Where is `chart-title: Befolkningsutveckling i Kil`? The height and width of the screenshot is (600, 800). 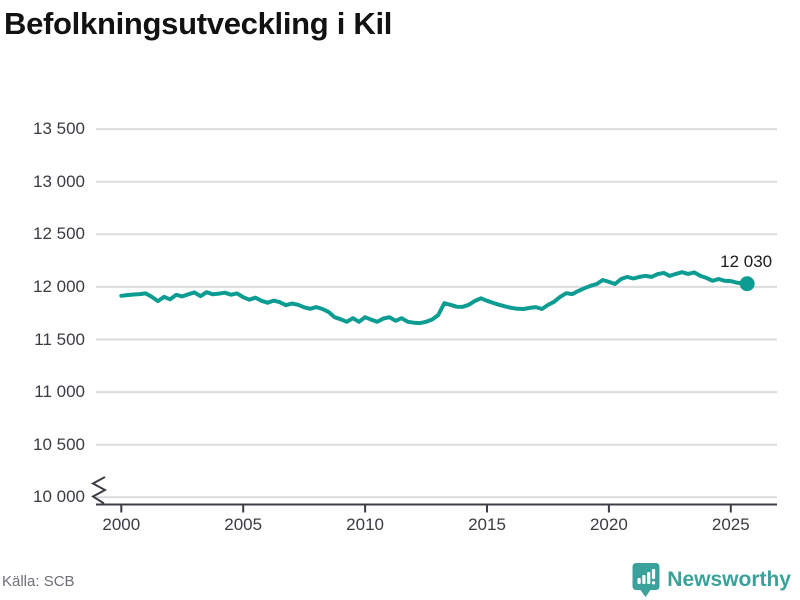
chart-title: Befolkningsutveckling i Kil is located at coordinates (198, 23).